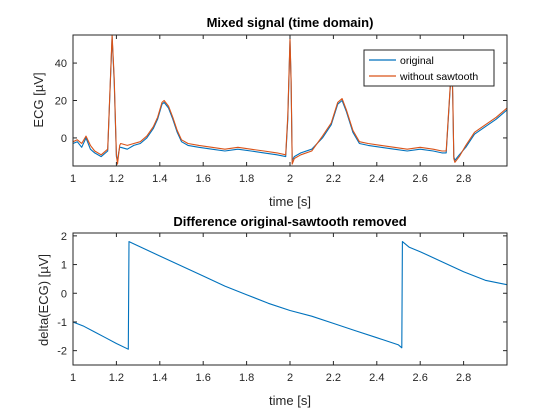 The width and height of the screenshot is (560, 420). What do you see at coordinates (420, 378) in the screenshot?
I see `bottom-xtick-label: 2.6` at bounding box center [420, 378].